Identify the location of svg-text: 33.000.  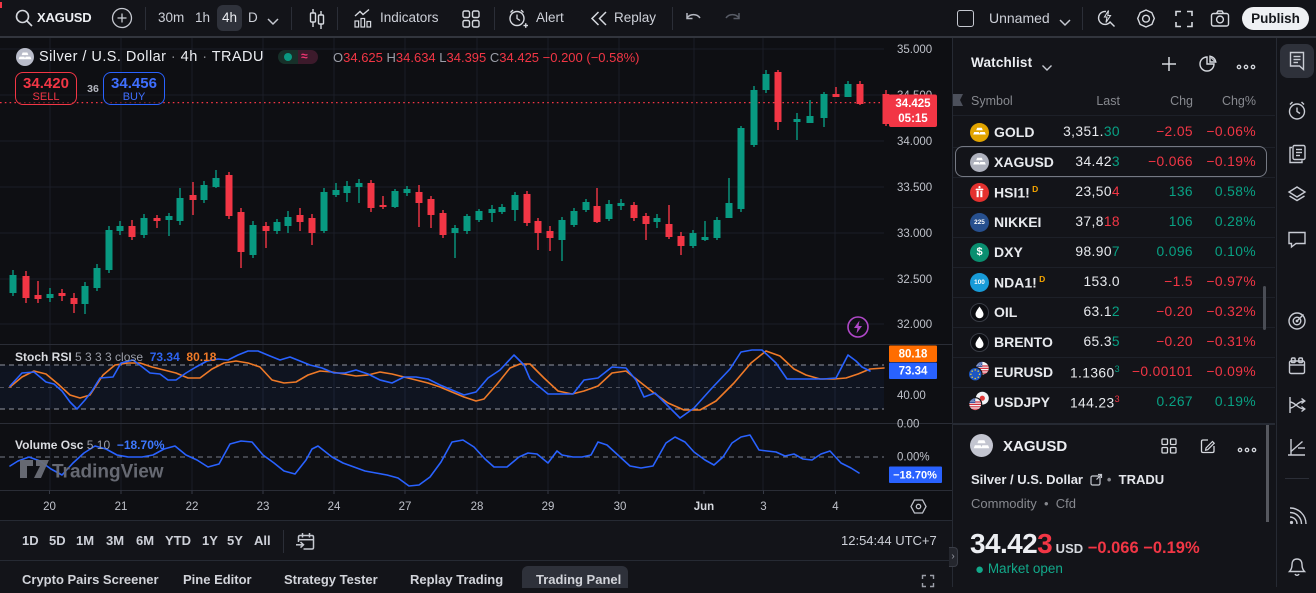
(914, 234).